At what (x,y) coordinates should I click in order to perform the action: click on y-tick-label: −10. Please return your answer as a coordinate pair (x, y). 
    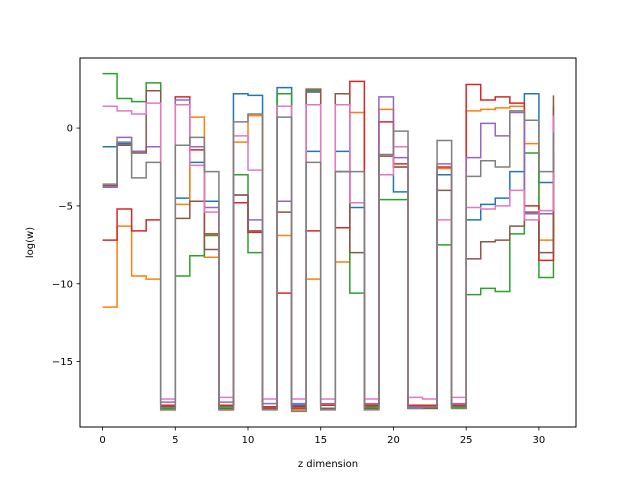
    Looking at the image, I should click on (62, 284).